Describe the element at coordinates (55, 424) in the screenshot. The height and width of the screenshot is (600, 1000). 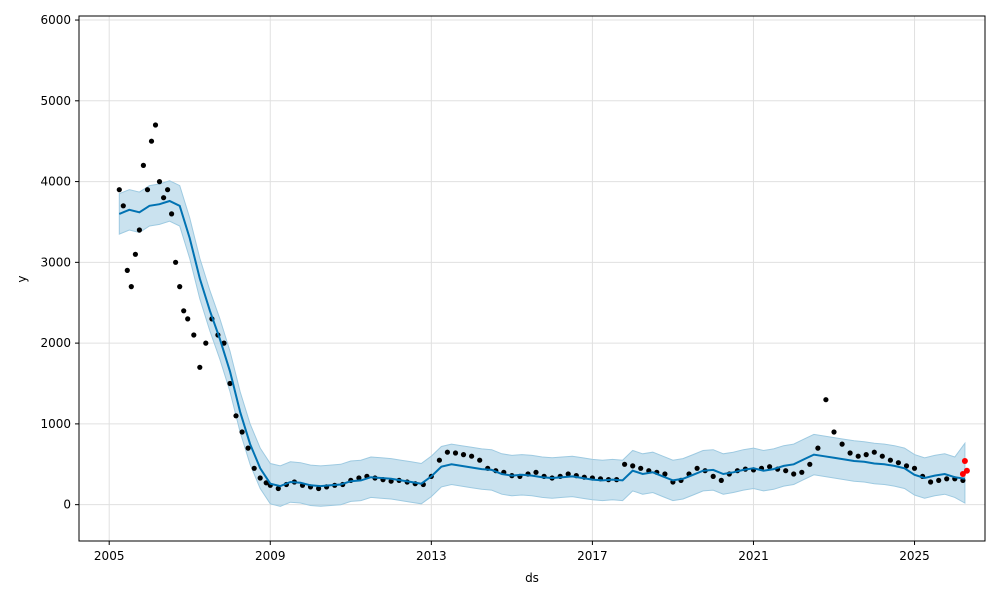
I see `y-tick-label: 1000` at that location.